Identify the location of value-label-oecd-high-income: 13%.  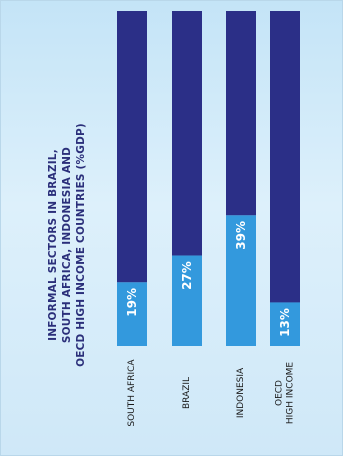
(285, 322).